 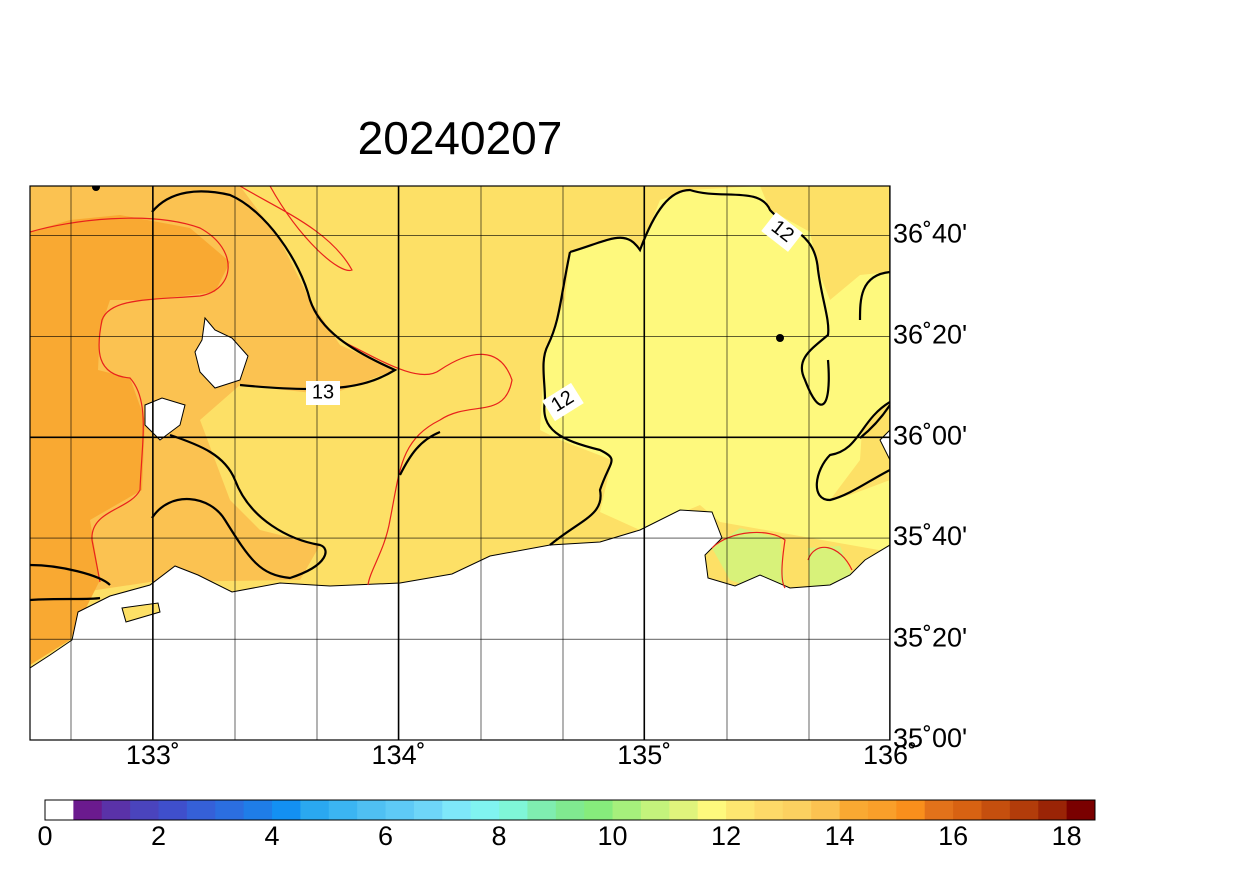 I want to click on colorbar-tick-label: 6, so click(x=385, y=836).